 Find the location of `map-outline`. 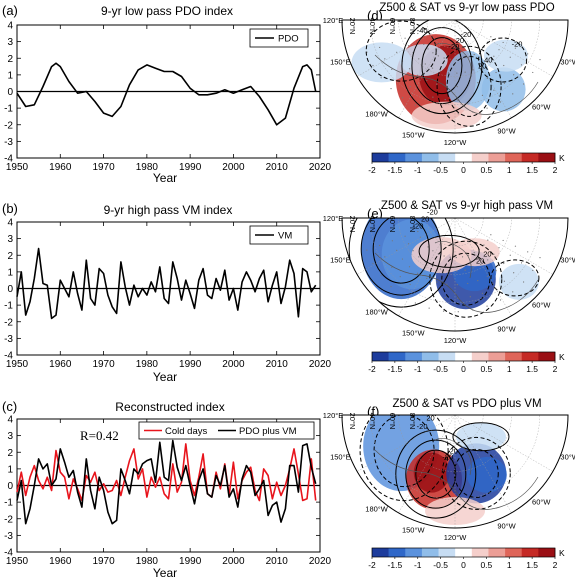

map-outline is located at coordinates (455, 76).